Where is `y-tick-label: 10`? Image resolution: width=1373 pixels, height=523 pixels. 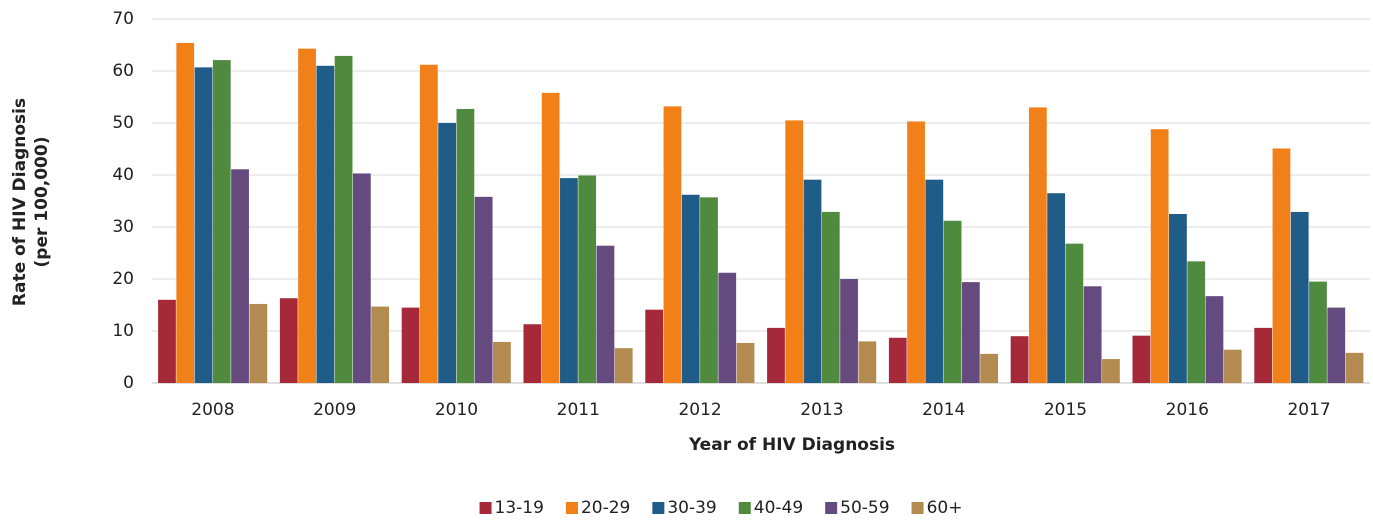 y-tick-label: 10 is located at coordinates (123, 331).